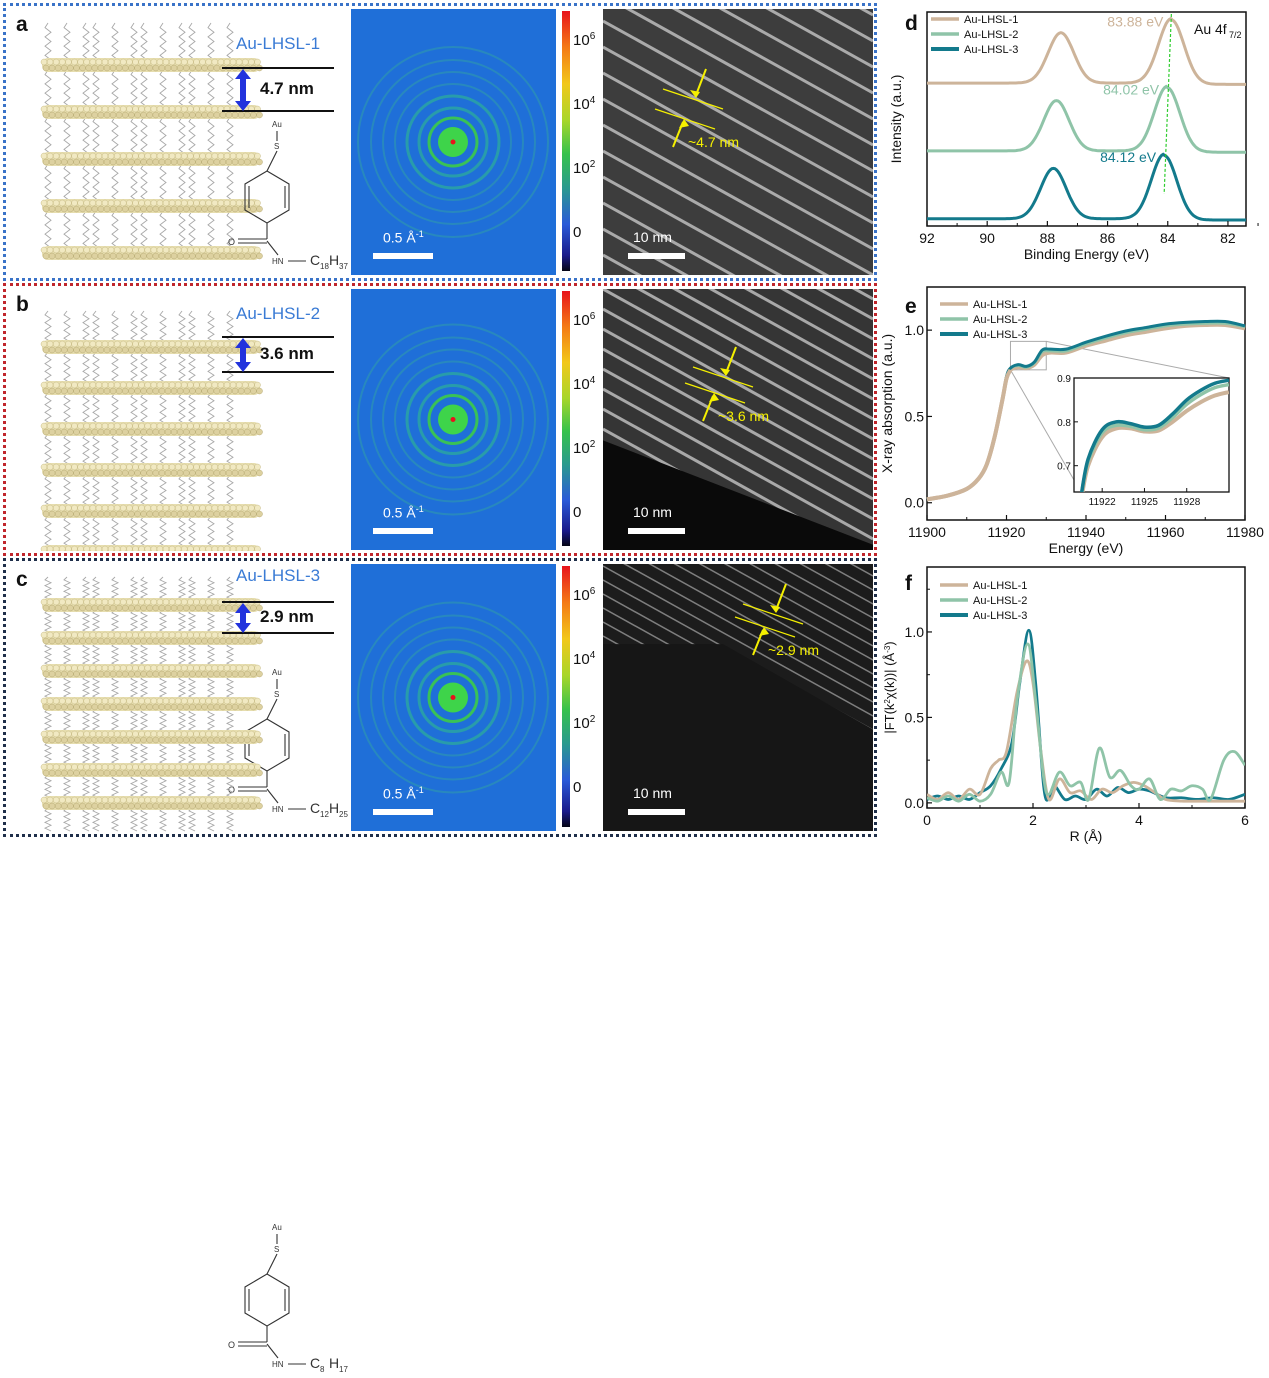 The image size is (1269, 1378). Describe the element at coordinates (276, 694) in the screenshot. I see `atom-s: S` at that location.